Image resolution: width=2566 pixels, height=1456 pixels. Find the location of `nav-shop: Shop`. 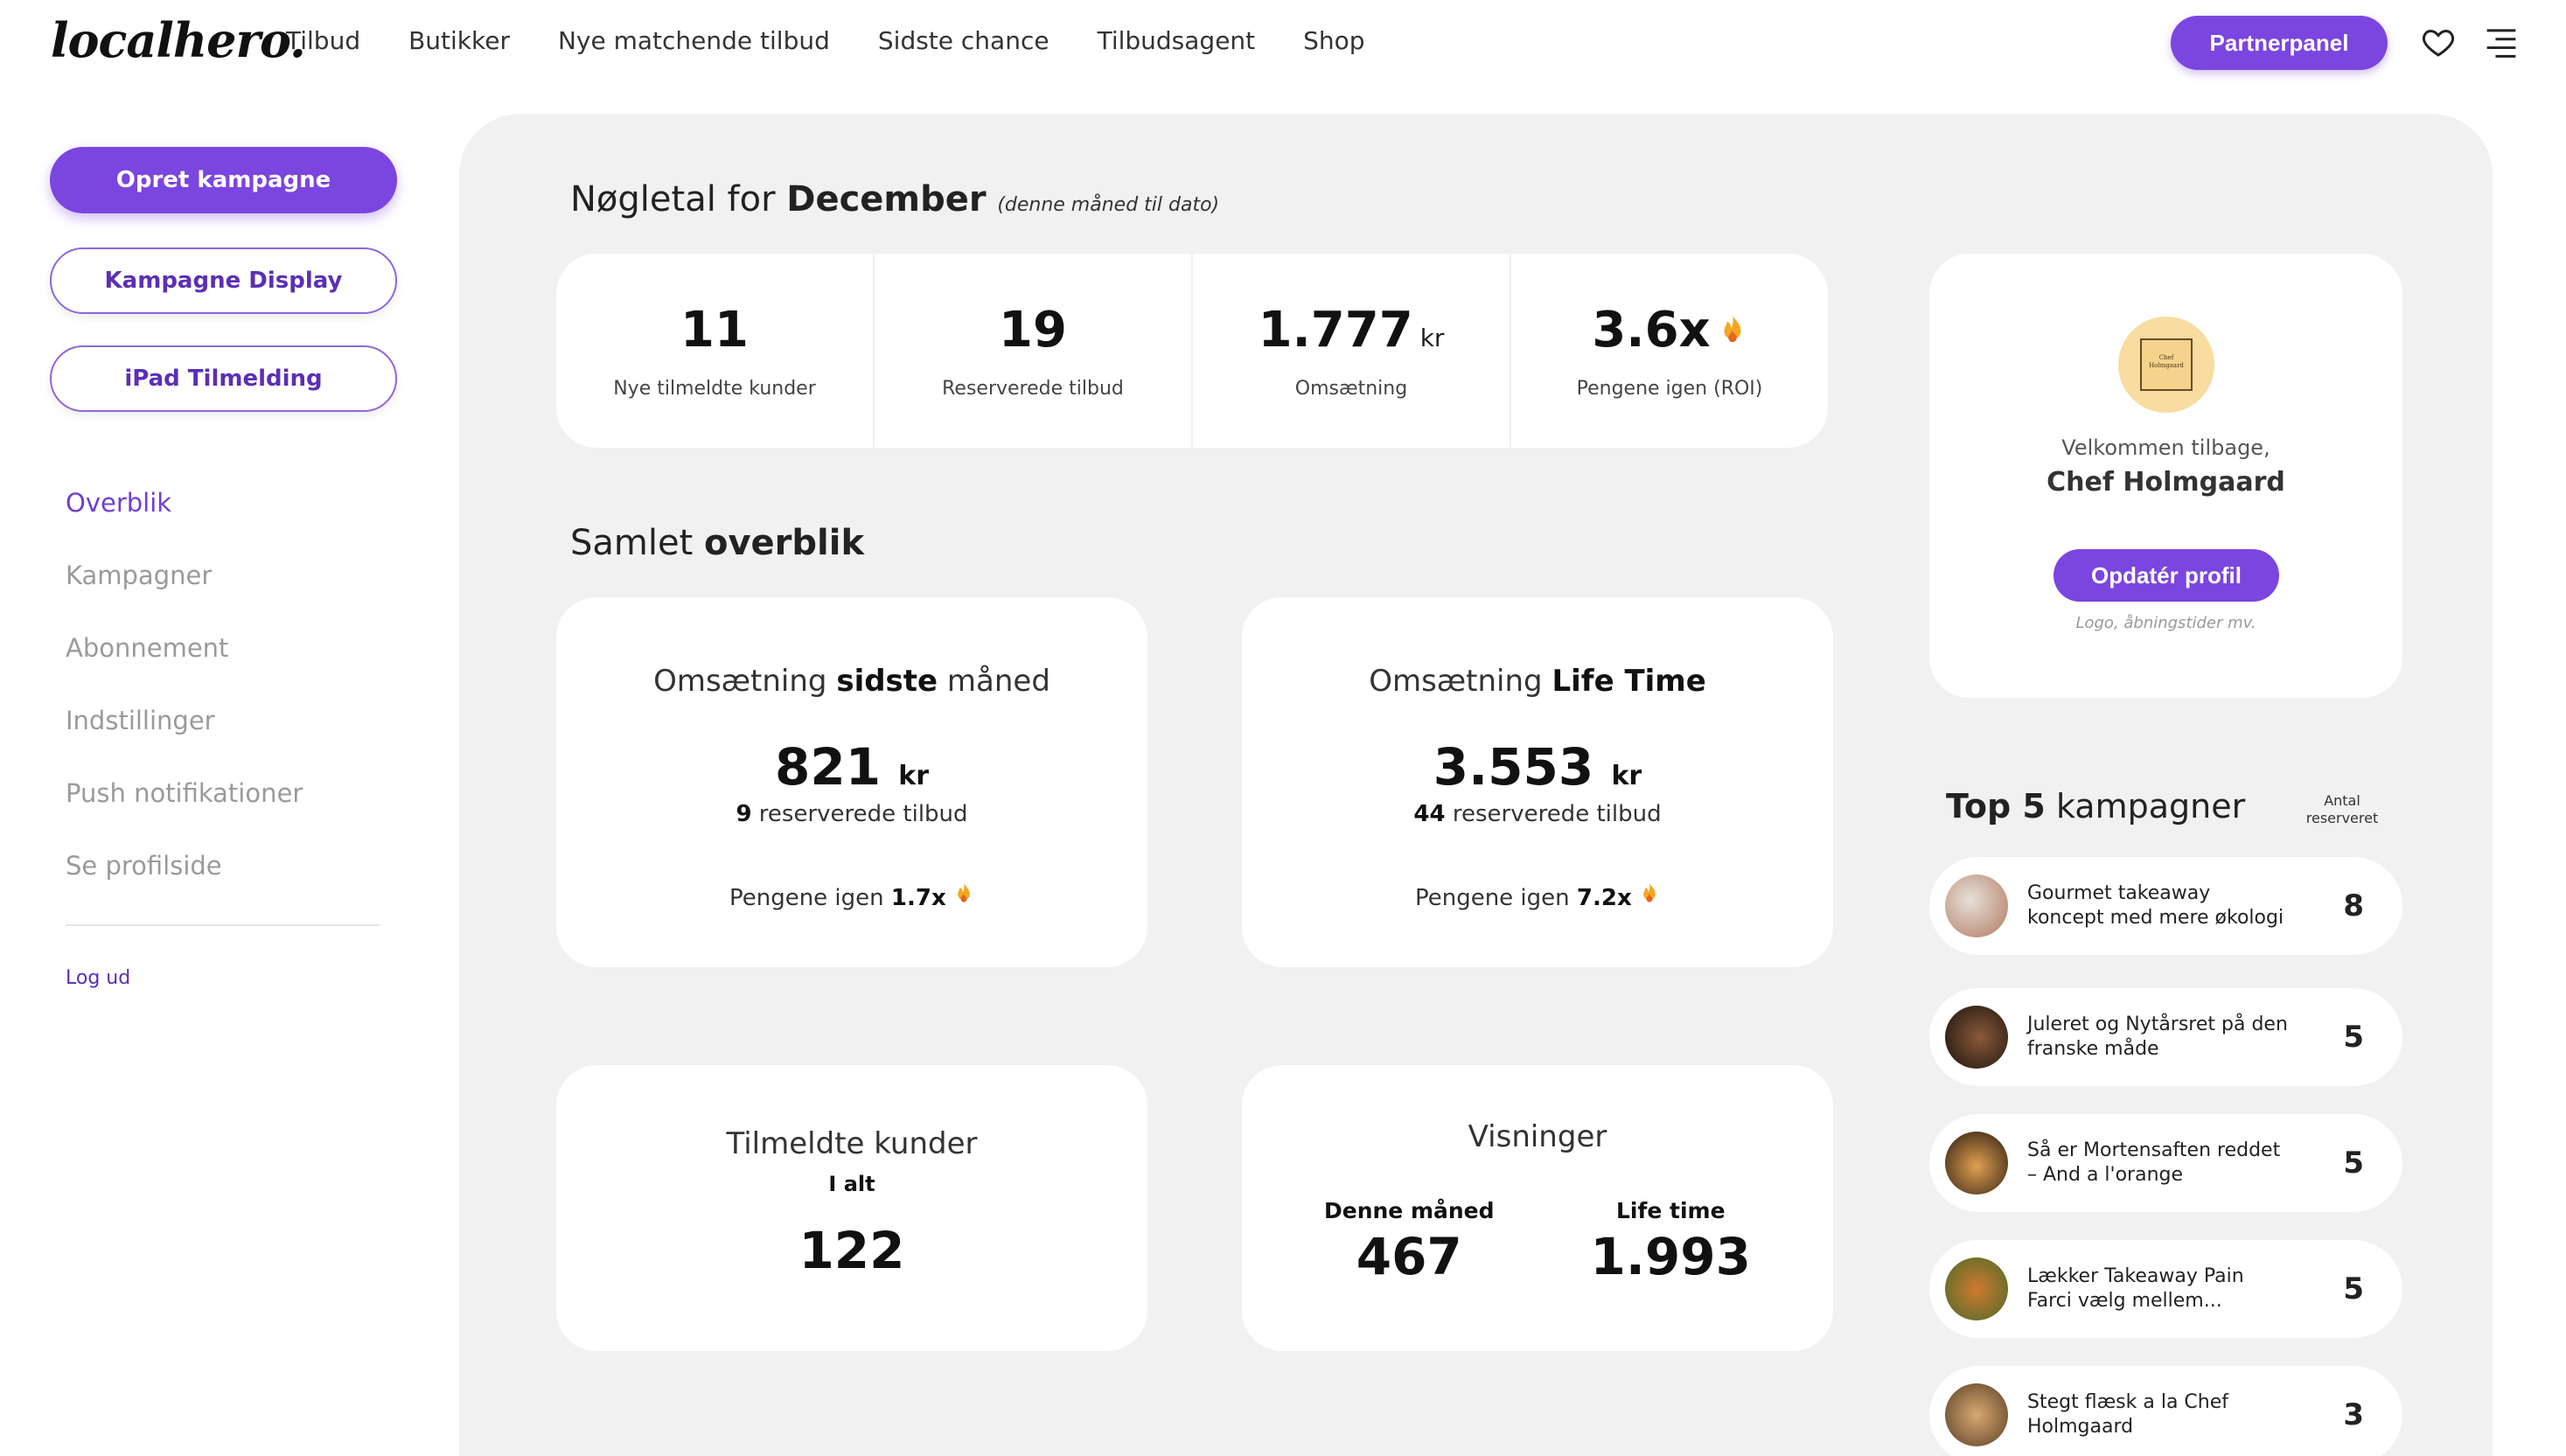

nav-shop: Shop is located at coordinates (1334, 40).